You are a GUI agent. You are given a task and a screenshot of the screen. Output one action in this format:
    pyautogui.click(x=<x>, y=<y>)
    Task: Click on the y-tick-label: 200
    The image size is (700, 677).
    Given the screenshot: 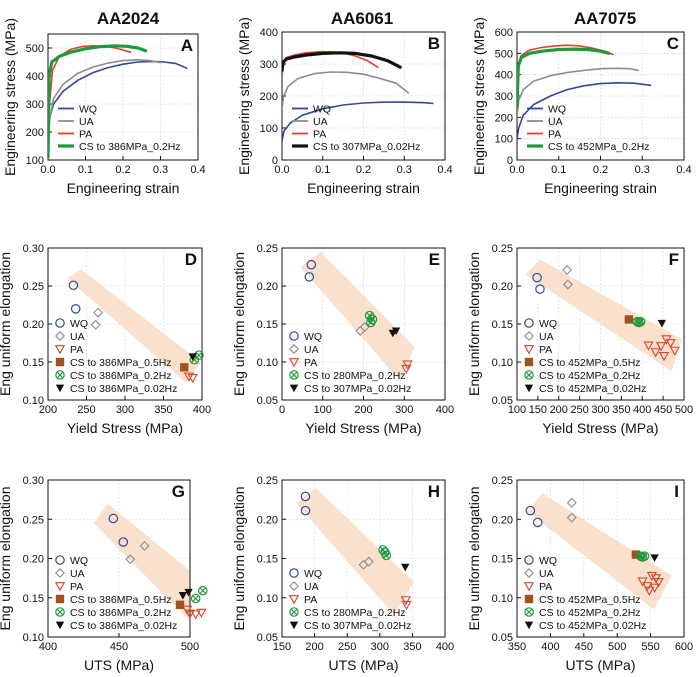 What is the action you would take?
    pyautogui.click(x=504, y=118)
    